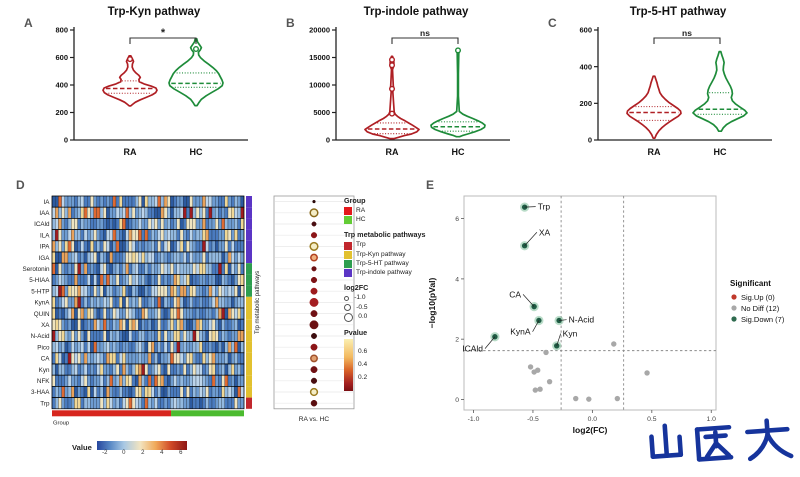 The height and width of the screenshot is (477, 800). What do you see at coordinates (314, 370) in the screenshot?
I see `fc-dot-Kyn` at bounding box center [314, 370].